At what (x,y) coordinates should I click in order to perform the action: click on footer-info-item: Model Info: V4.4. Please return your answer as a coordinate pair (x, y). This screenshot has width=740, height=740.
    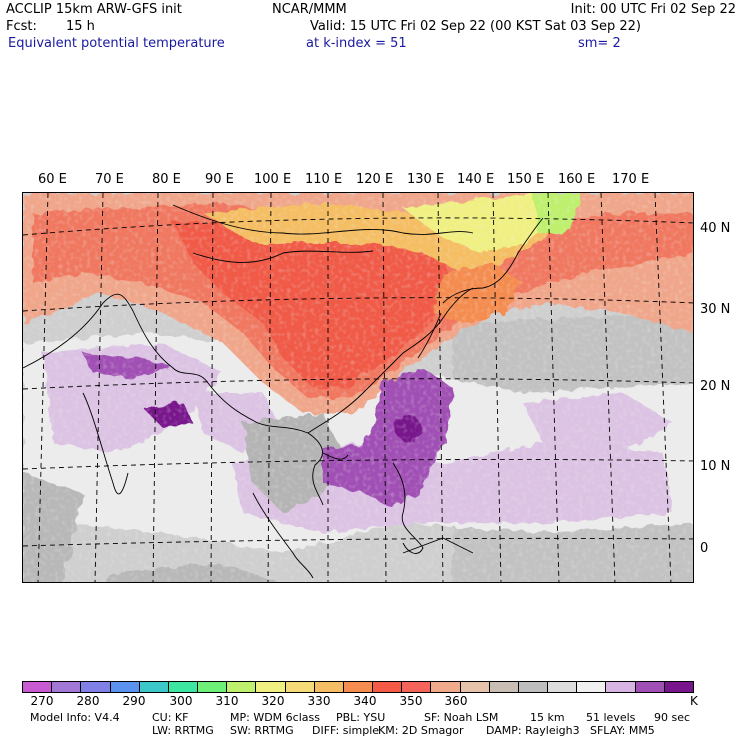
    Looking at the image, I should click on (75, 717).